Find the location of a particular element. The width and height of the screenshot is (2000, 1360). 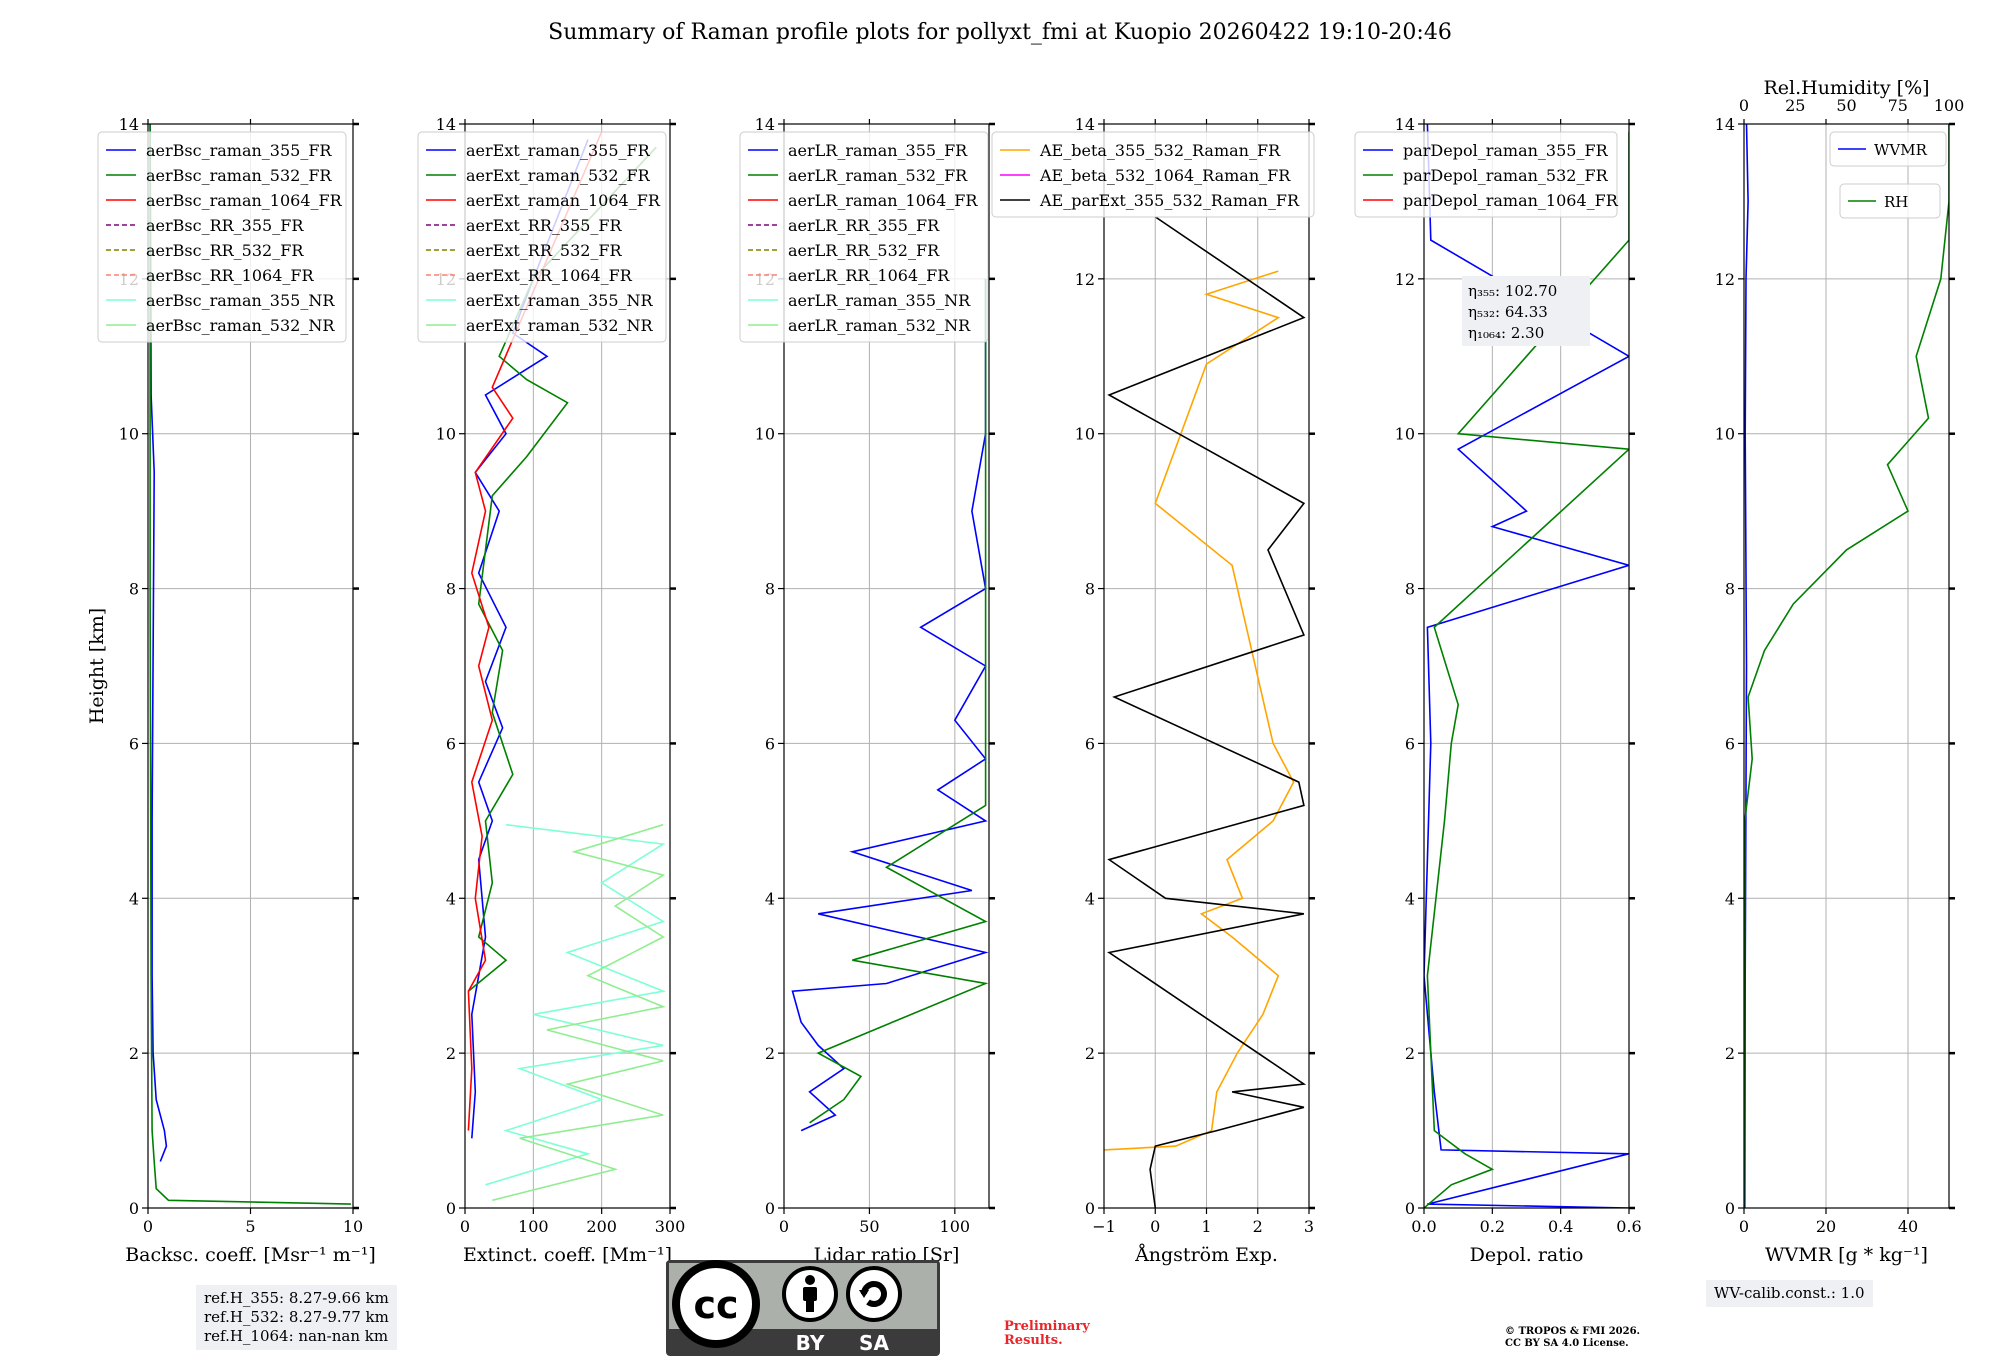

series-parDepol_raman_532_FR is located at coordinates (1526, 669).